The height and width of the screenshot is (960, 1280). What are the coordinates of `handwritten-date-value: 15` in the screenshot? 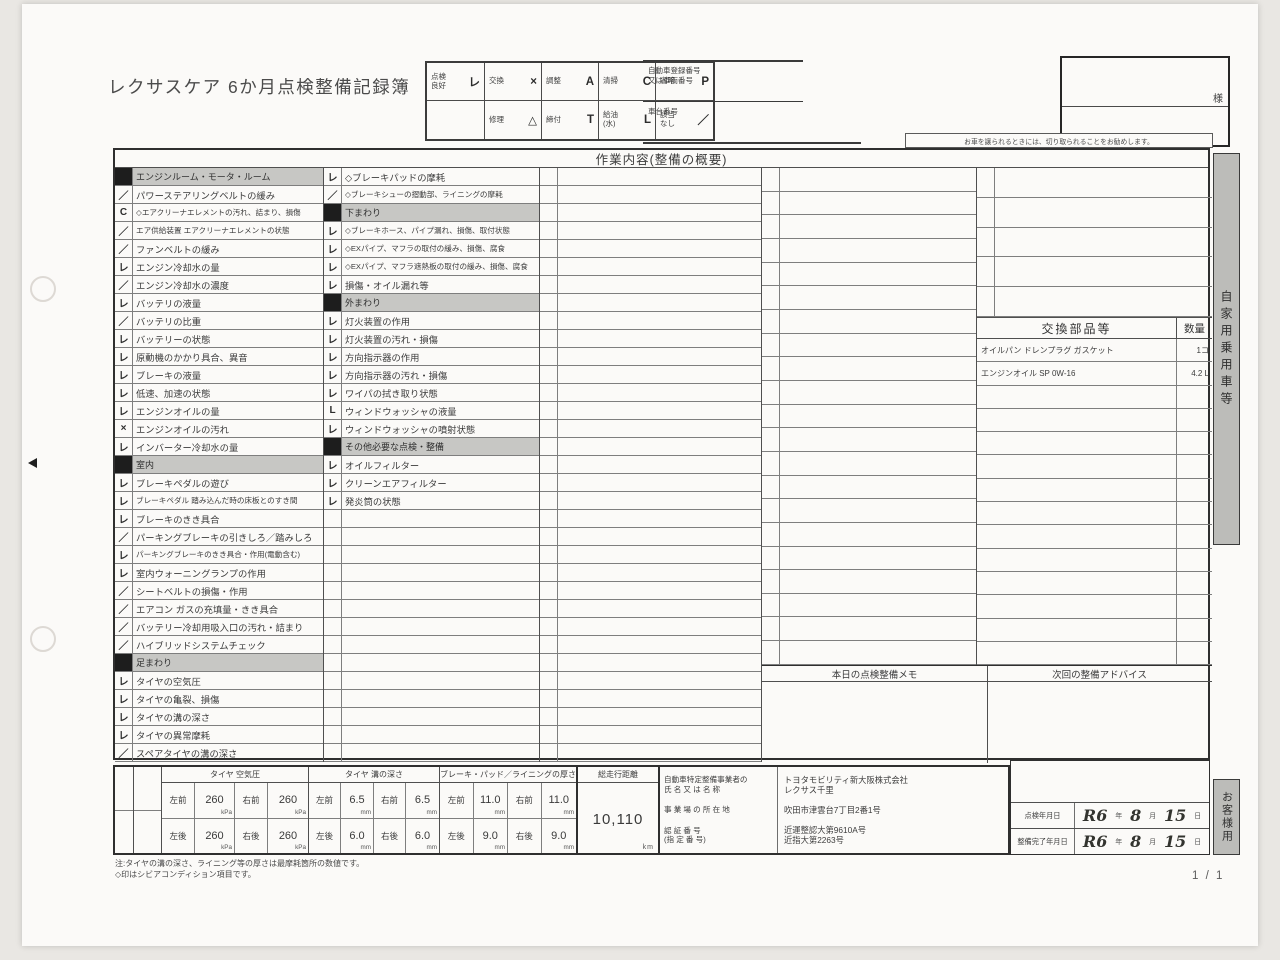 It's located at (1175, 841).